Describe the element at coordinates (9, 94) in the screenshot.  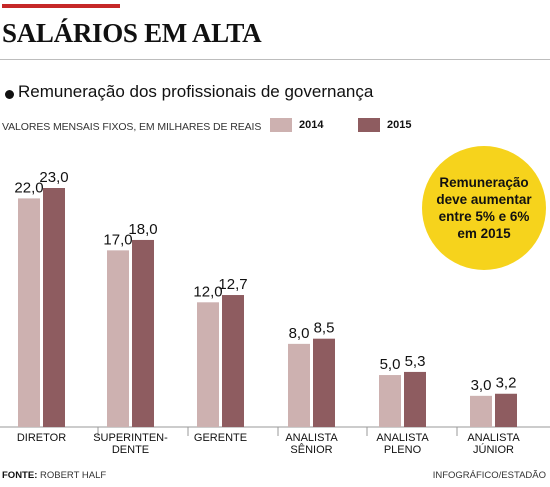
I see `bullet-icon` at that location.